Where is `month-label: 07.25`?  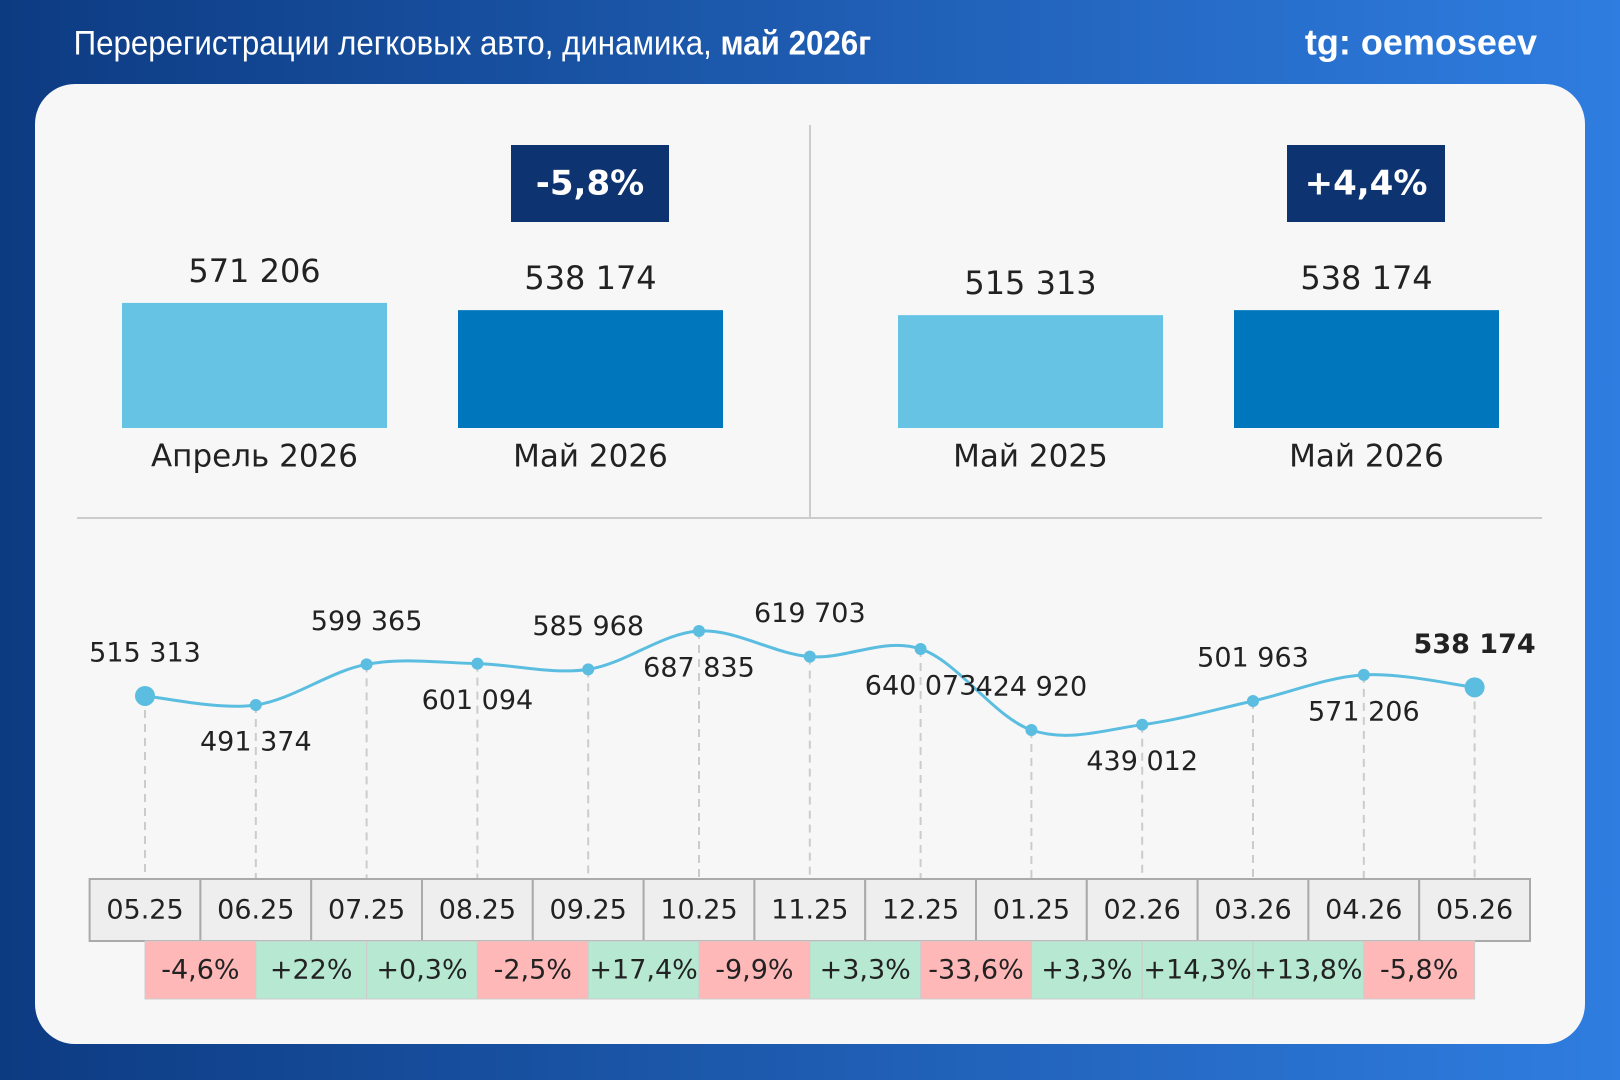 month-label: 07.25 is located at coordinates (366, 910).